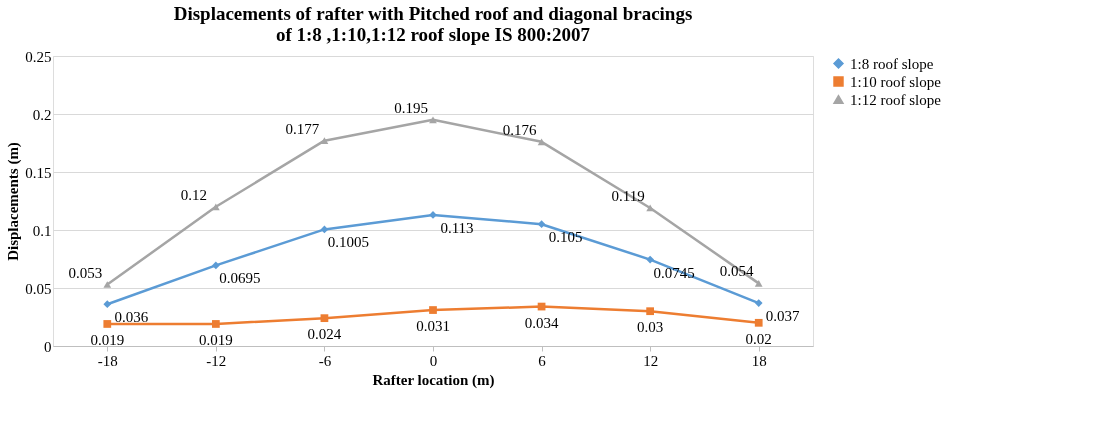 The height and width of the screenshot is (436, 1115). Describe the element at coordinates (38, 172) in the screenshot. I see `y-tick-label: 0.15` at that location.